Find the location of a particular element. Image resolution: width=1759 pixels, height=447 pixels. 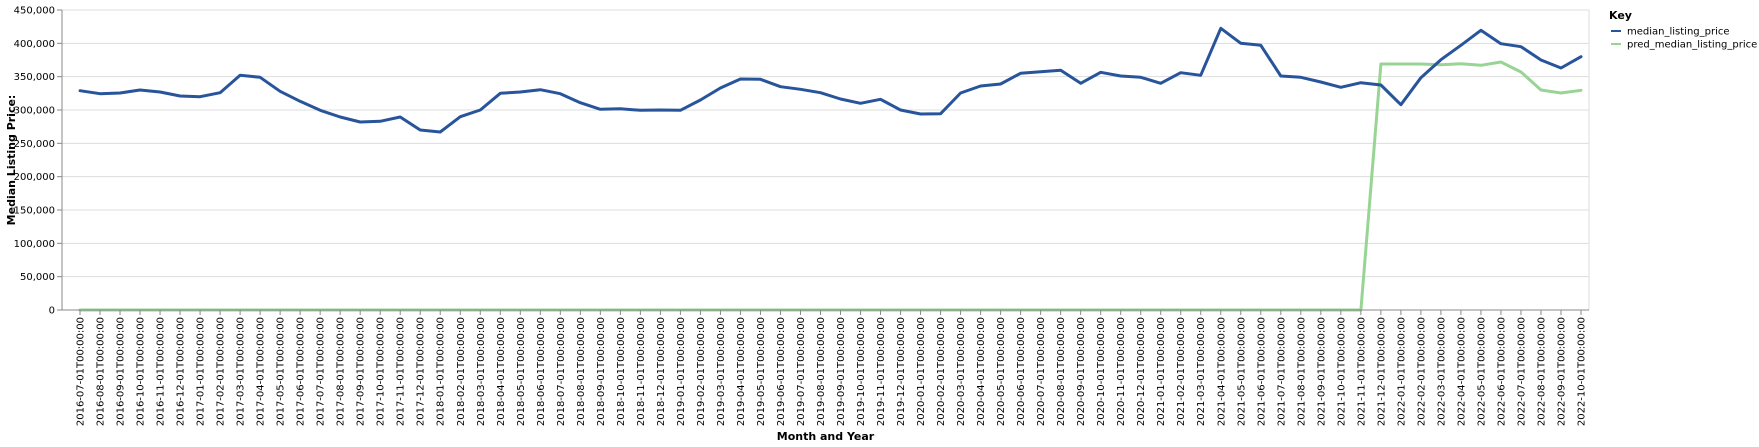

x-tick-label: 2017-06-01T00:00:00 is located at coordinates (301, 371).